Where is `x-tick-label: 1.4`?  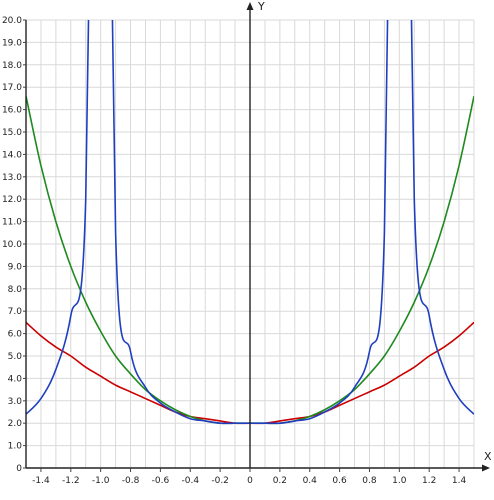
x-tick-label: 1.4 is located at coordinates (459, 481).